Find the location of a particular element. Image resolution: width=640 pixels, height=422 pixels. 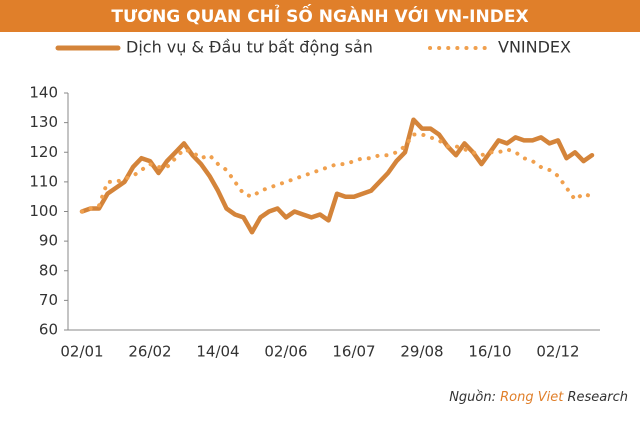

y-tick-label: 140 is located at coordinates (43, 93).